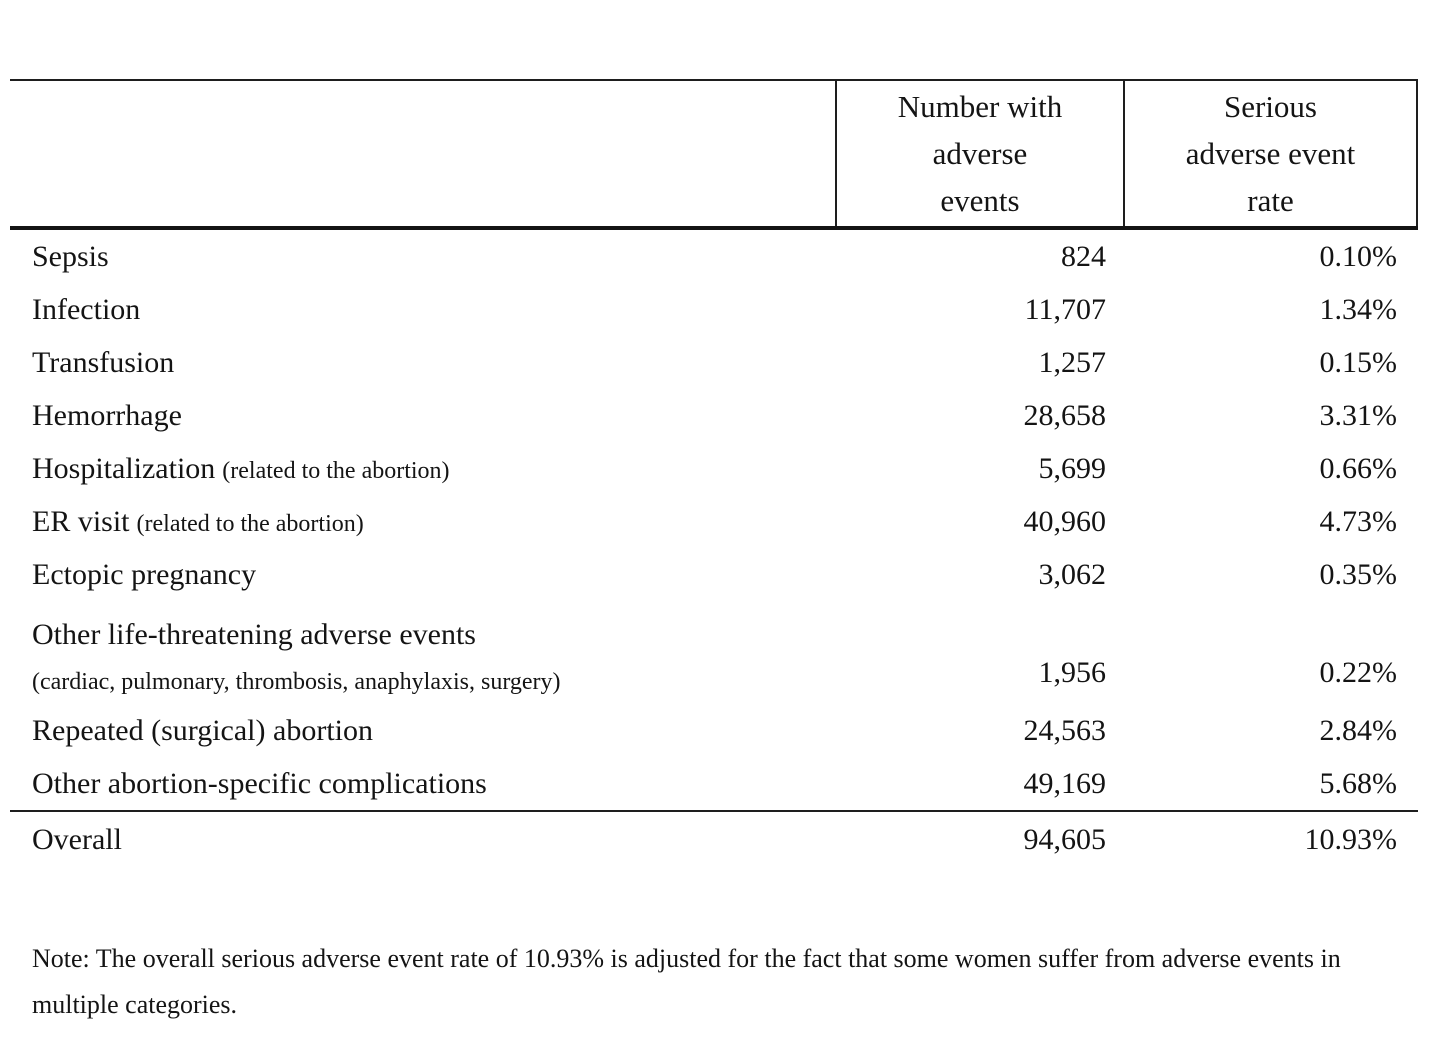  I want to click on row-label-text: Other abortion-specific complications, so click(259, 783).